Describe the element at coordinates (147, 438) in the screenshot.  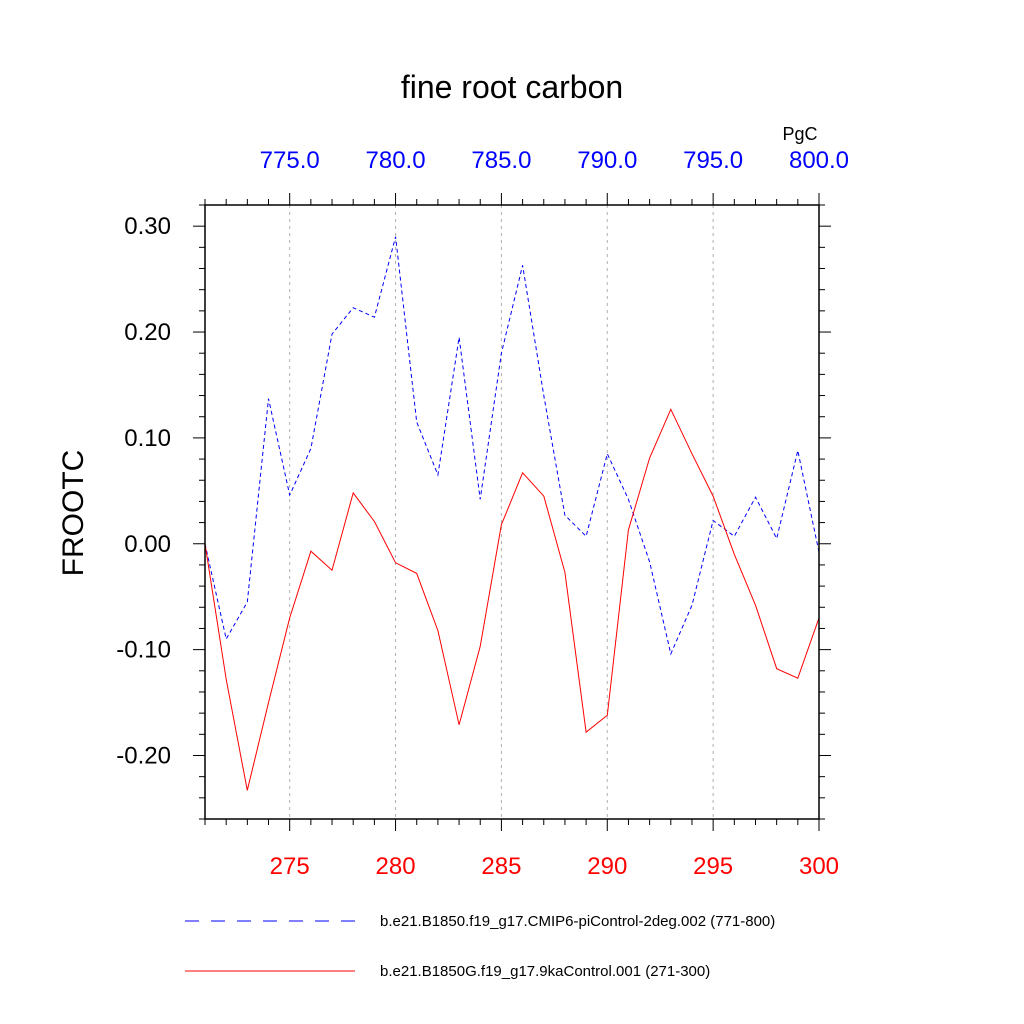
I see `y-tick-label: 0.10` at that location.